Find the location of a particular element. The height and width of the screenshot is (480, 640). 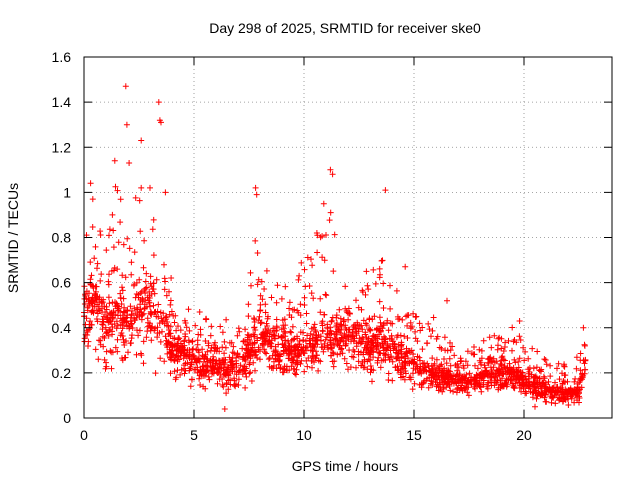

x-tick-label: 10 is located at coordinates (304, 435).